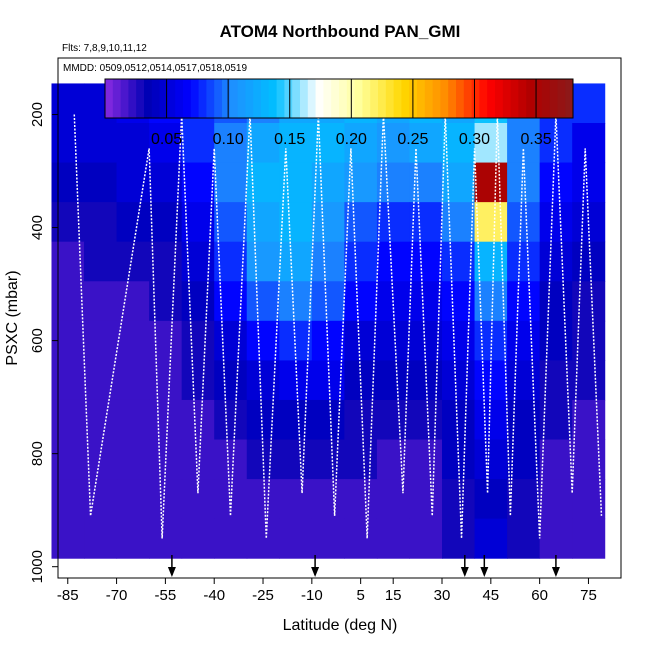 This screenshot has height=650, width=650. What do you see at coordinates (289, 139) in the screenshot?
I see `colorbar-tick-label: 0.15` at bounding box center [289, 139].